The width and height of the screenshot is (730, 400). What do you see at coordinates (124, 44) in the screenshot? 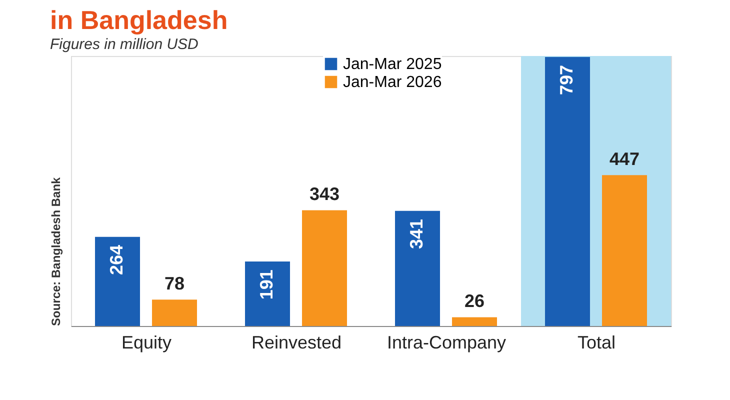
I see `chart-subtitle: Figures in million USD` at bounding box center [124, 44].